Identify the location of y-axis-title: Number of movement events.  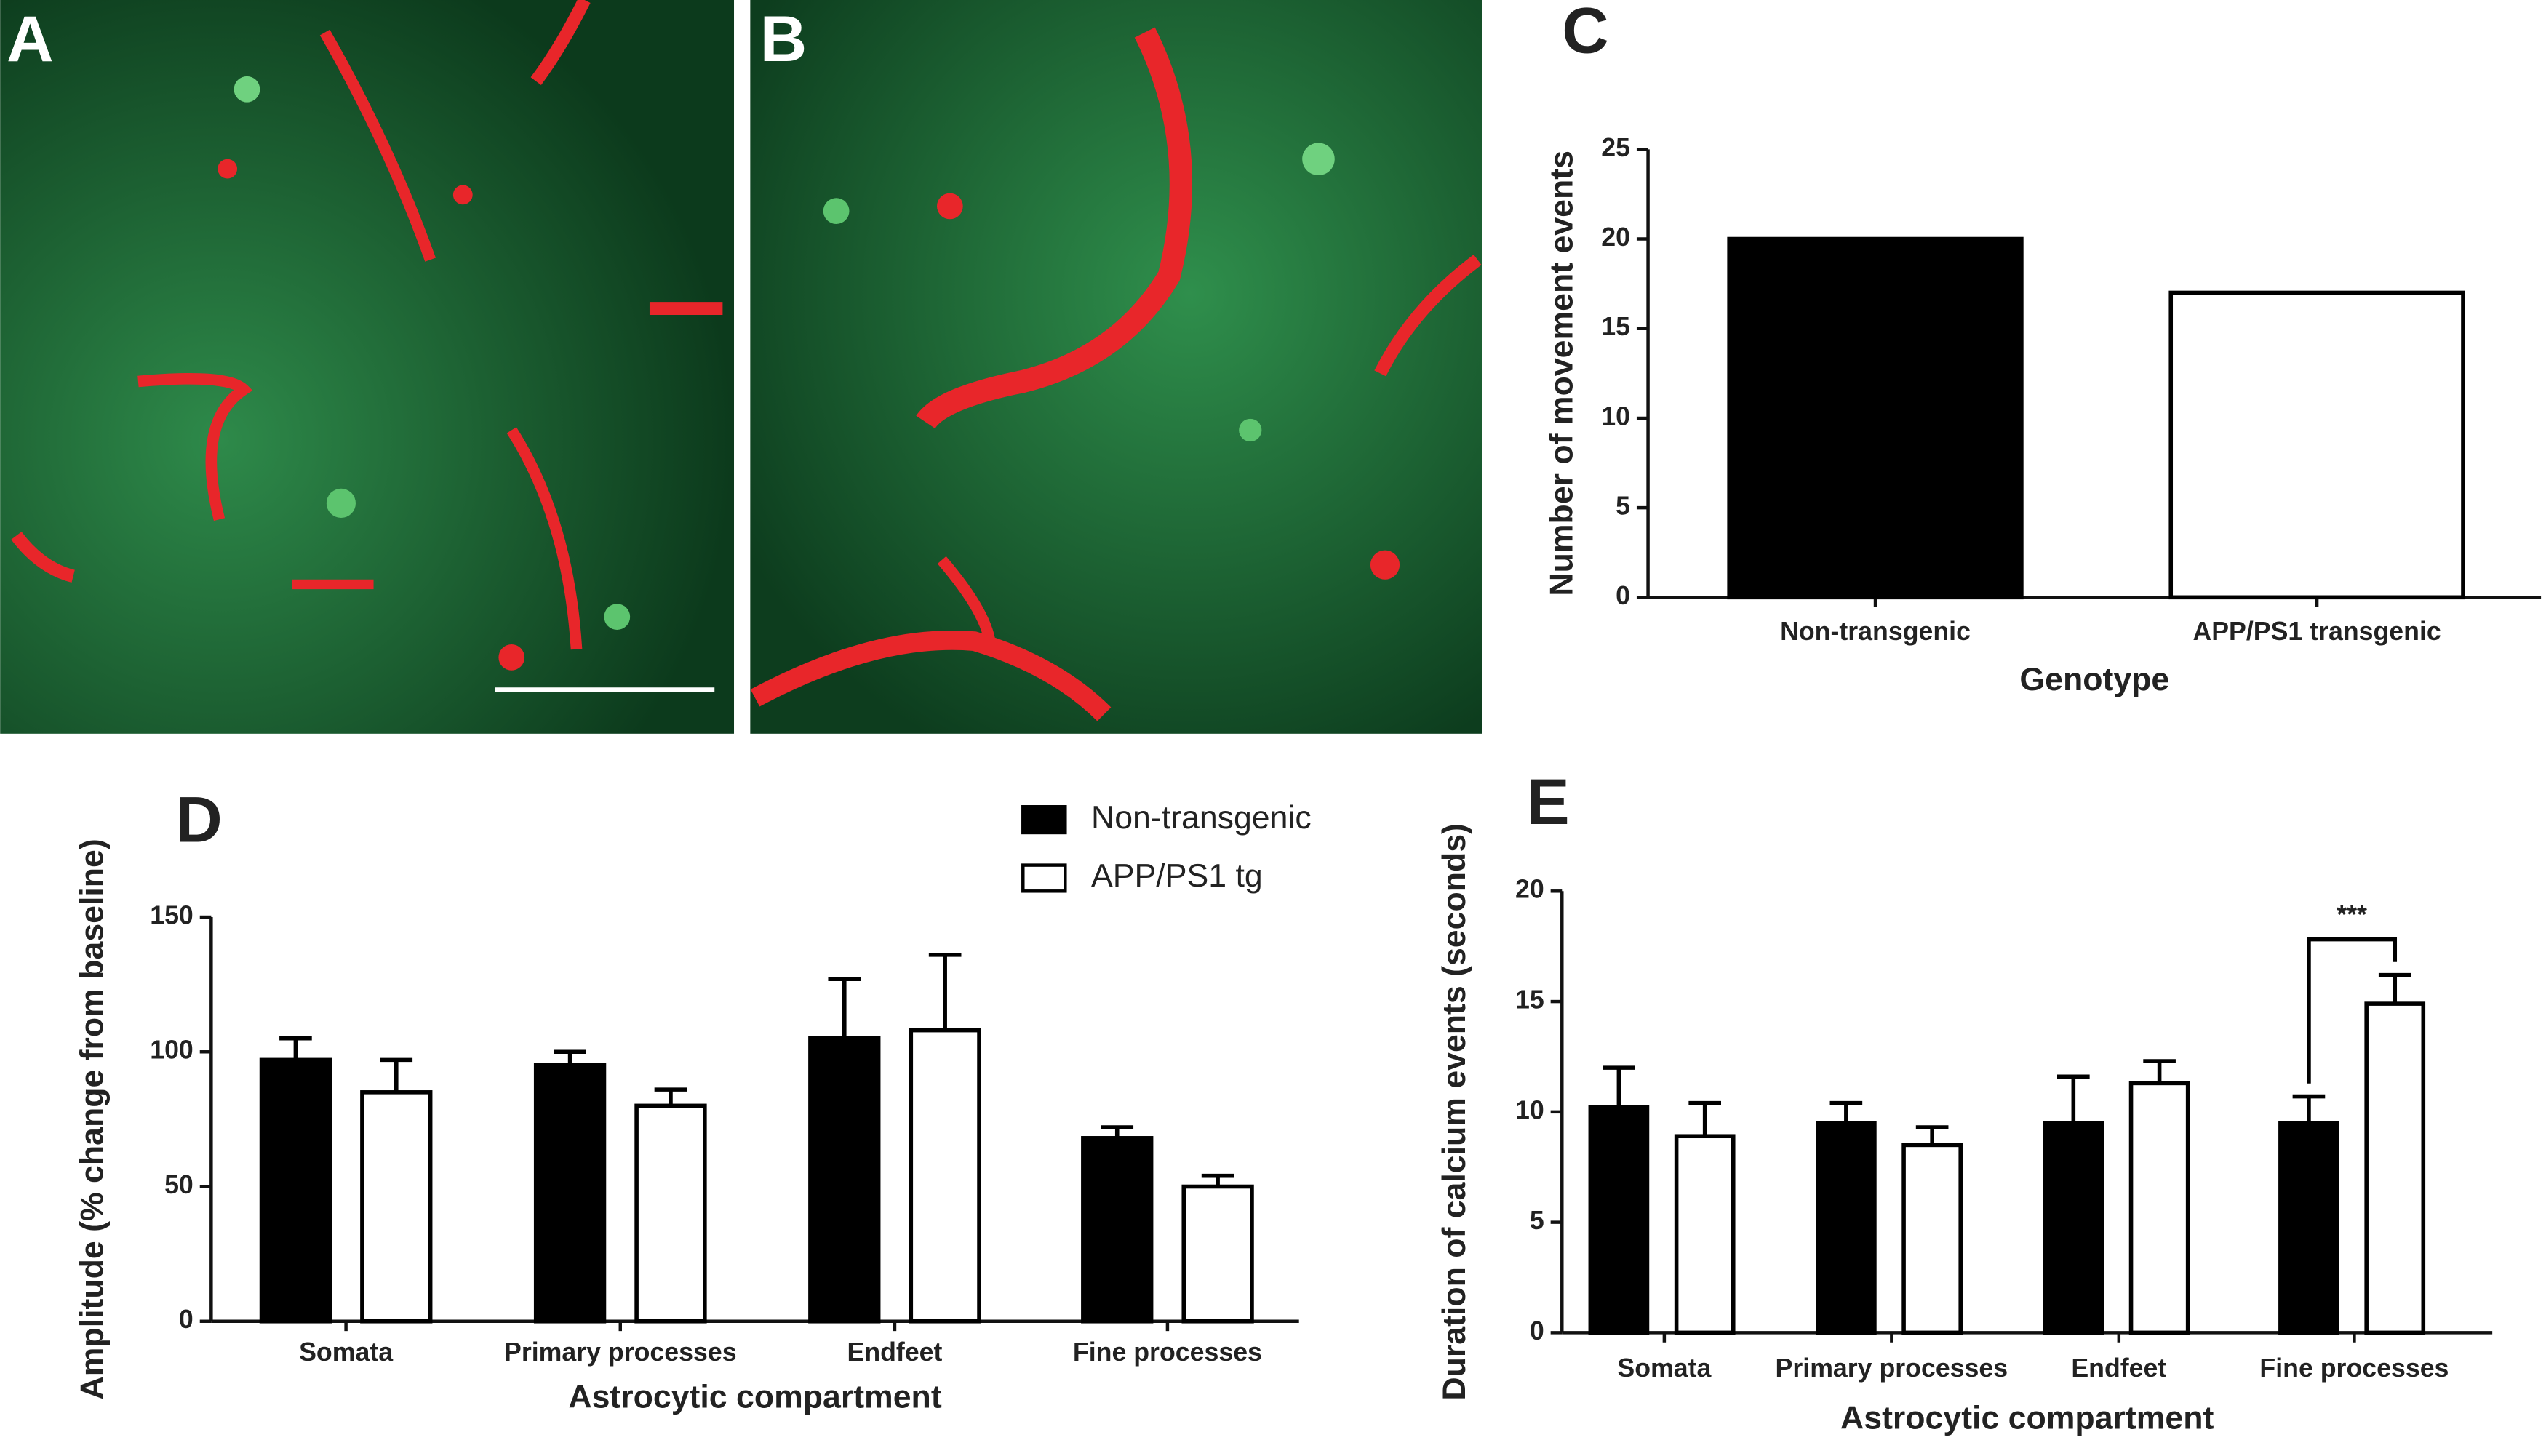
(1561, 373).